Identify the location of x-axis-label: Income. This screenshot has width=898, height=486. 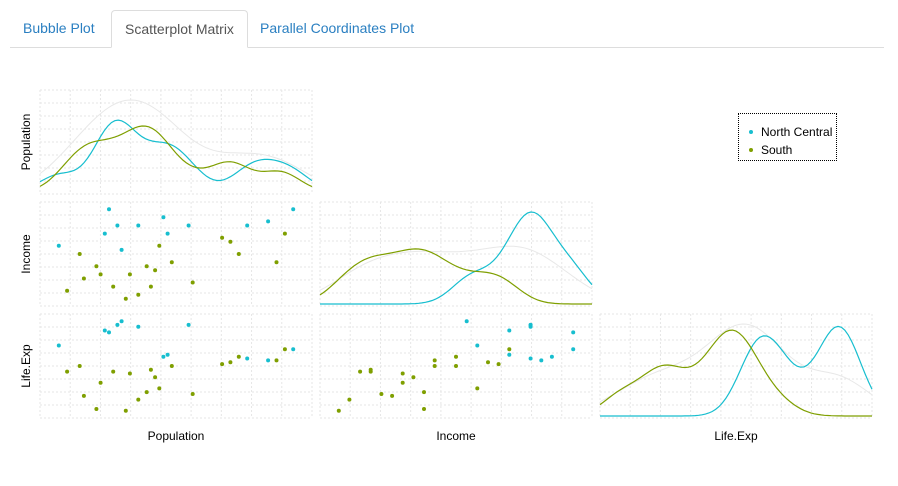
(456, 436).